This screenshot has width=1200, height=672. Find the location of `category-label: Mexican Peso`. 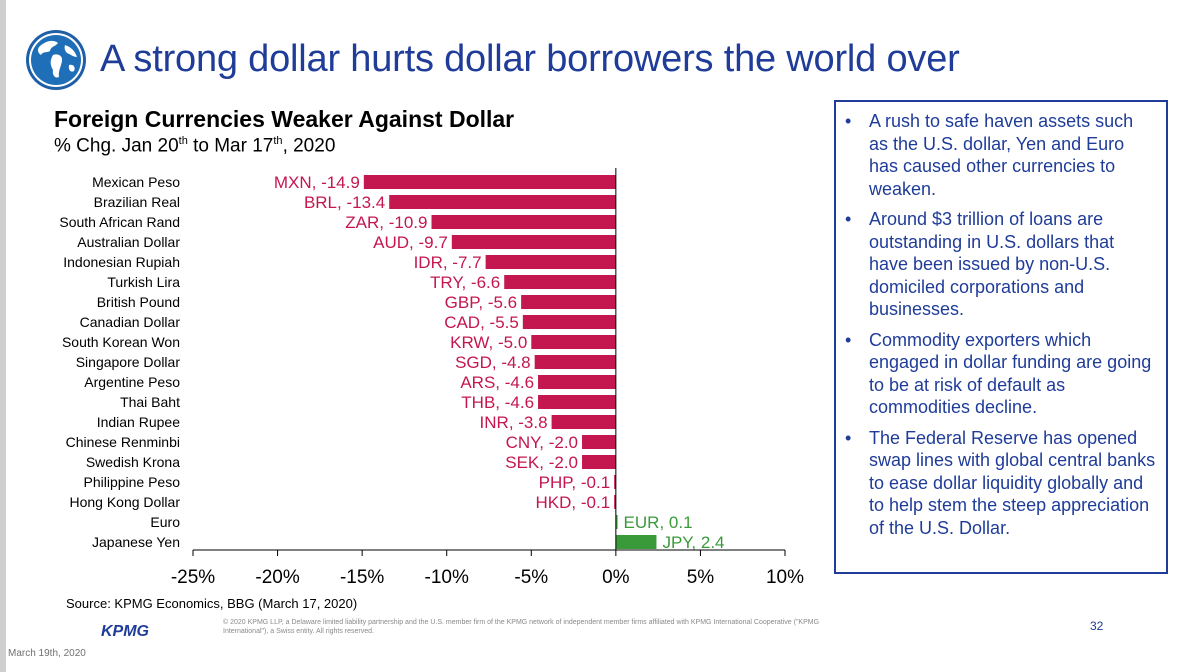

category-label: Mexican Peso is located at coordinates (136, 182).